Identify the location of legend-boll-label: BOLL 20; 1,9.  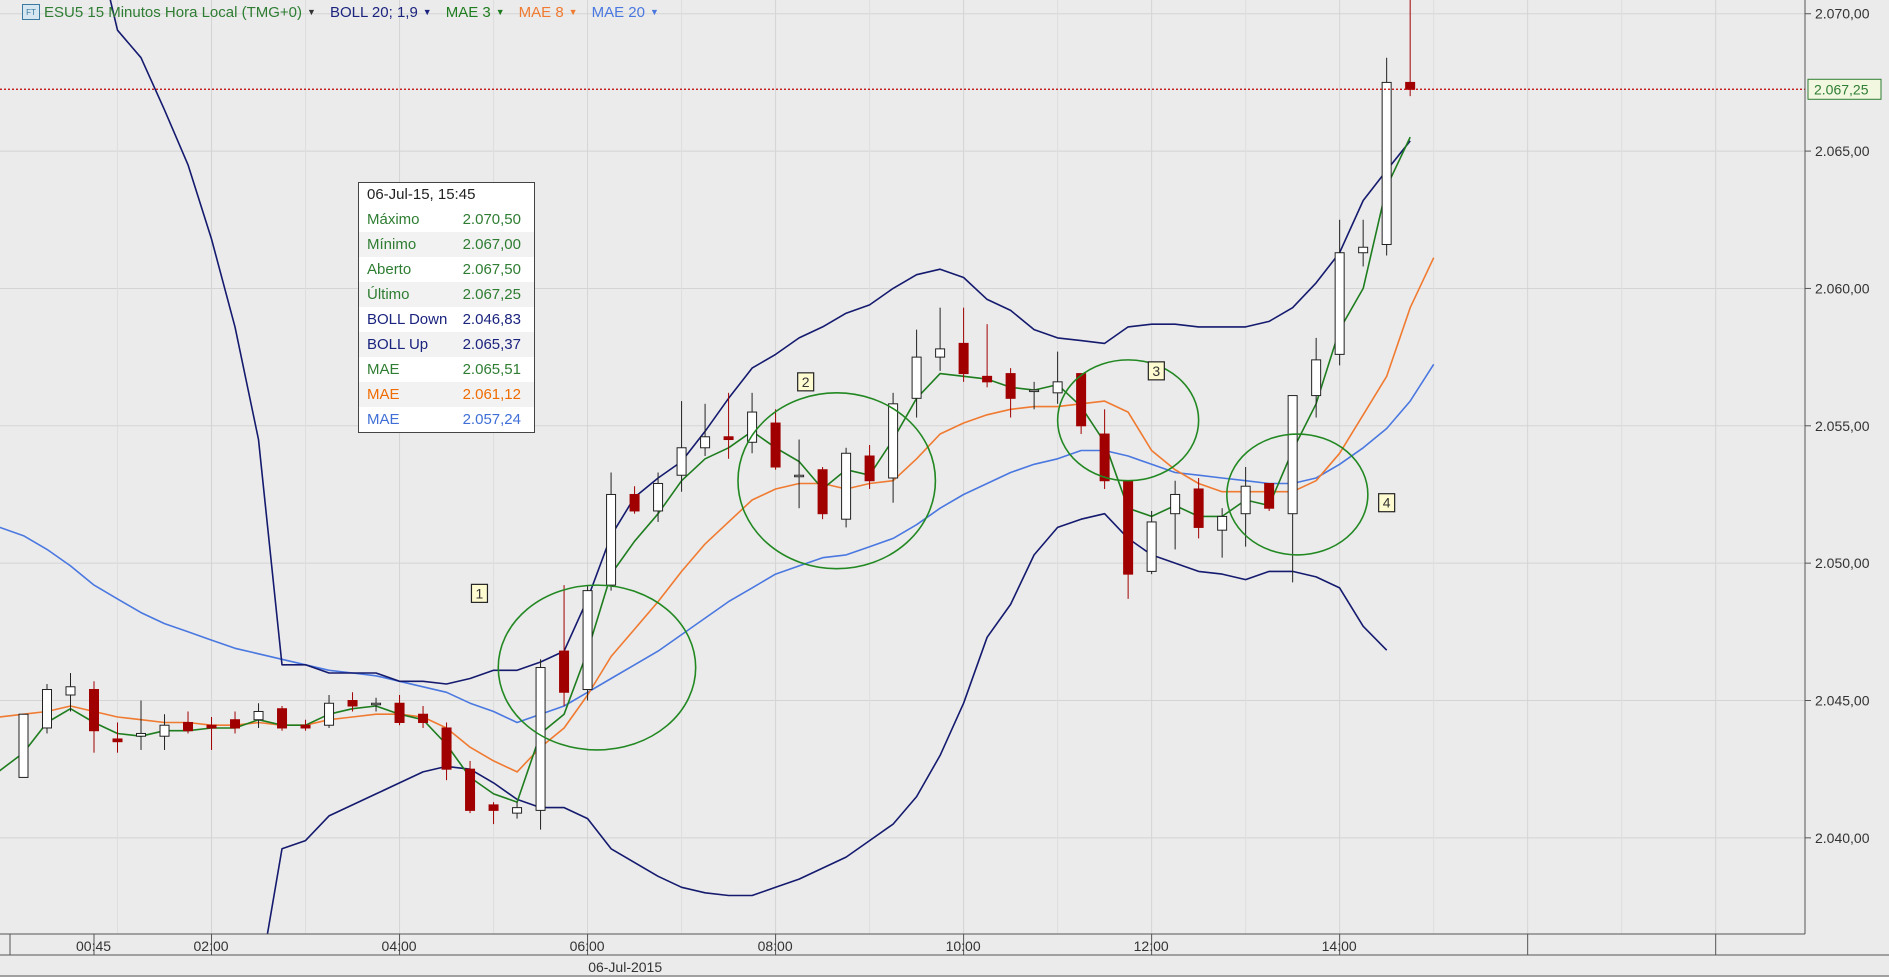
(373, 12).